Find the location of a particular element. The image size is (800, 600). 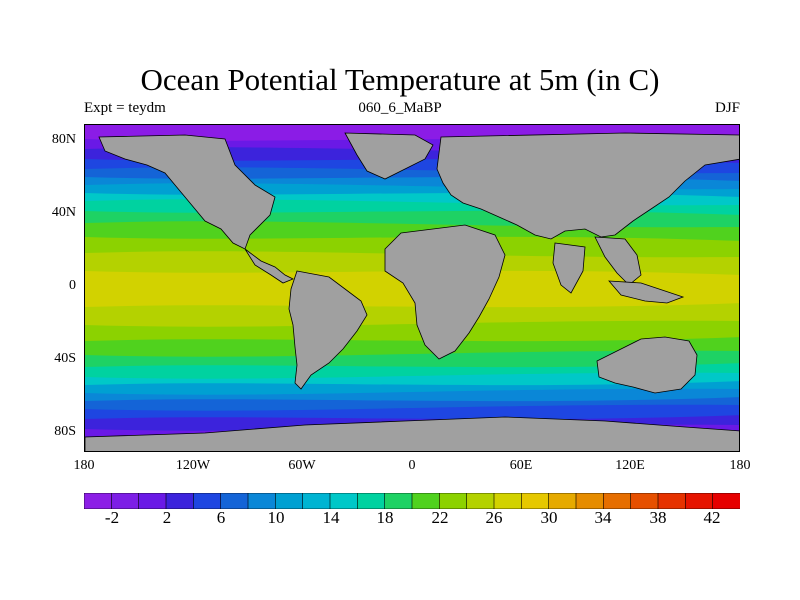

y-tick-label: 80S is located at coordinates (65, 431).